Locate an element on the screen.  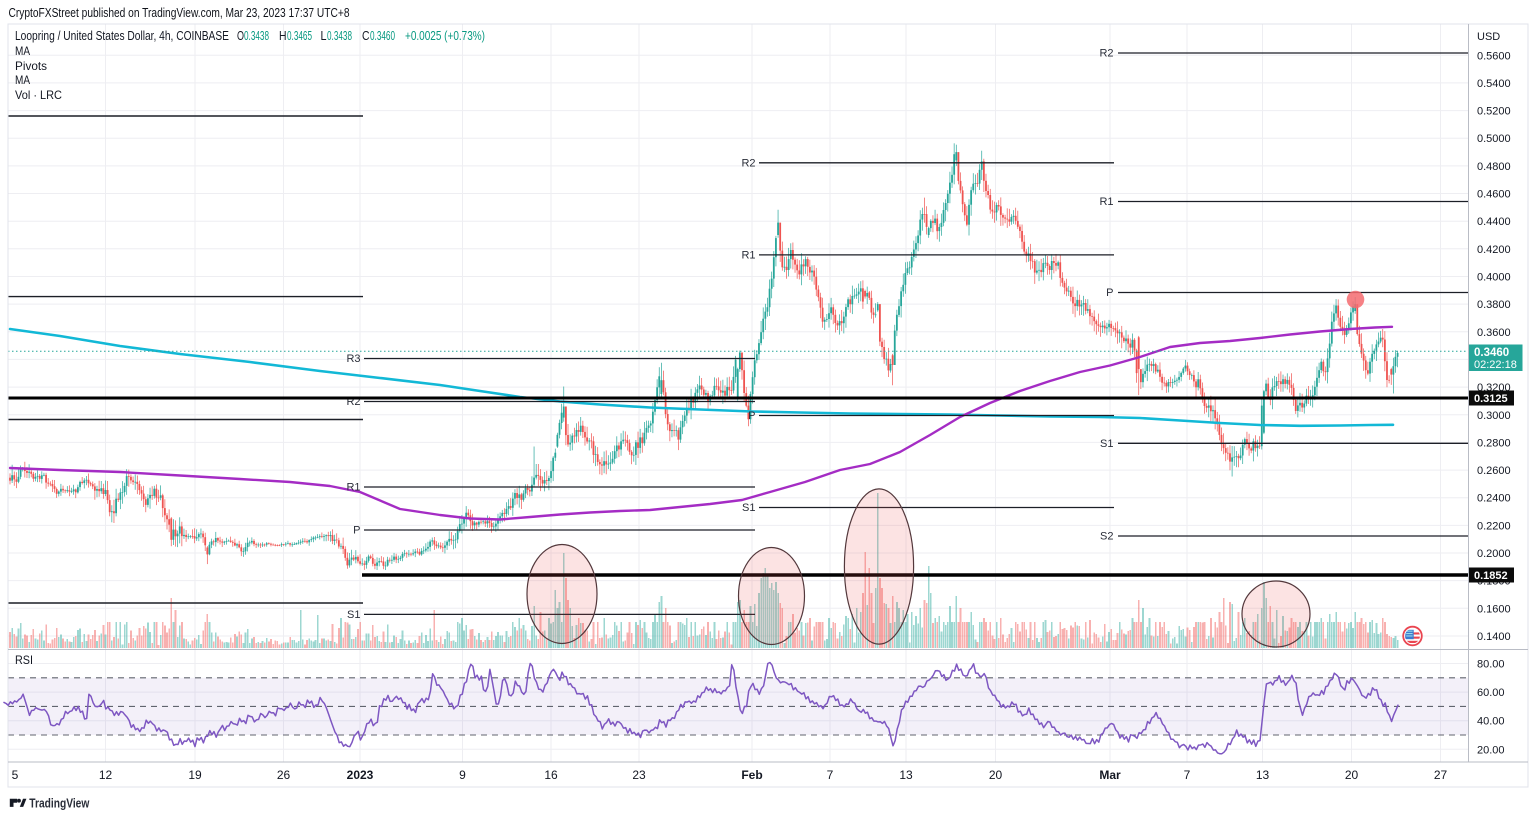
svg-text: L is located at coordinates (324, 36).